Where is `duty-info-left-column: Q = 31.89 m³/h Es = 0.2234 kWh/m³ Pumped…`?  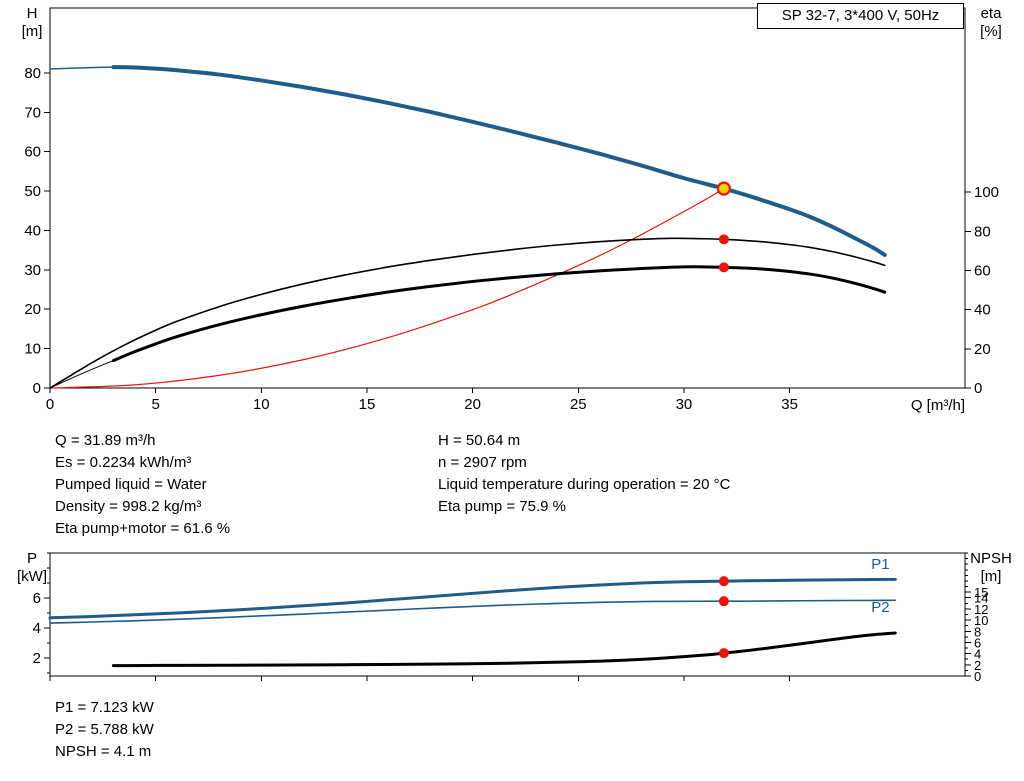
duty-info-left-column: Q = 31.89 m³/h Es = 0.2234 kWh/m³ Pumped… is located at coordinates (142, 485).